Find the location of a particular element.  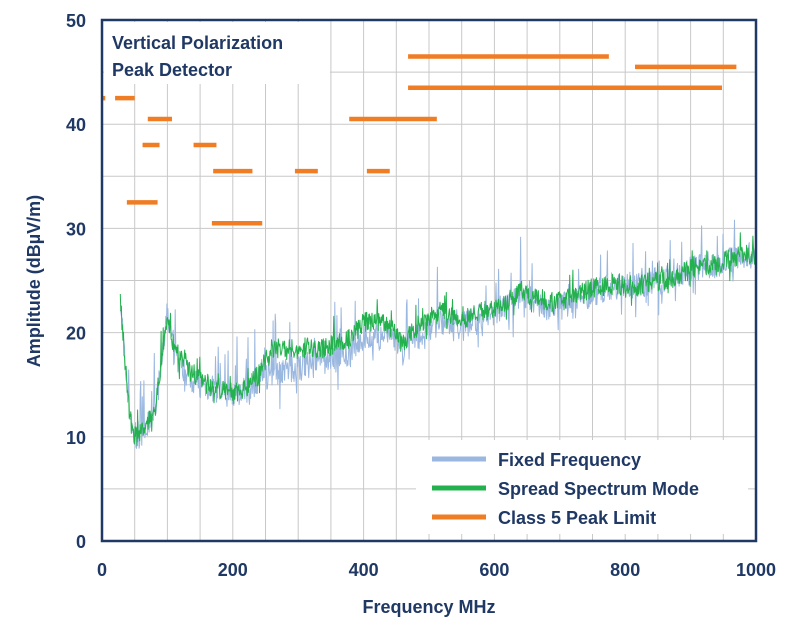

y-tick-label: 30 is located at coordinates (76, 229).